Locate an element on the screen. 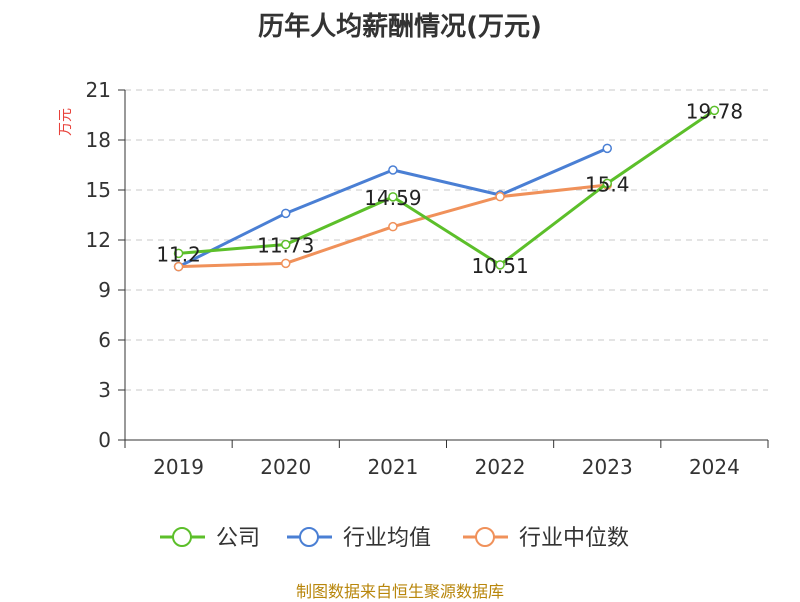  y-tick-label: 9 is located at coordinates (104, 290).